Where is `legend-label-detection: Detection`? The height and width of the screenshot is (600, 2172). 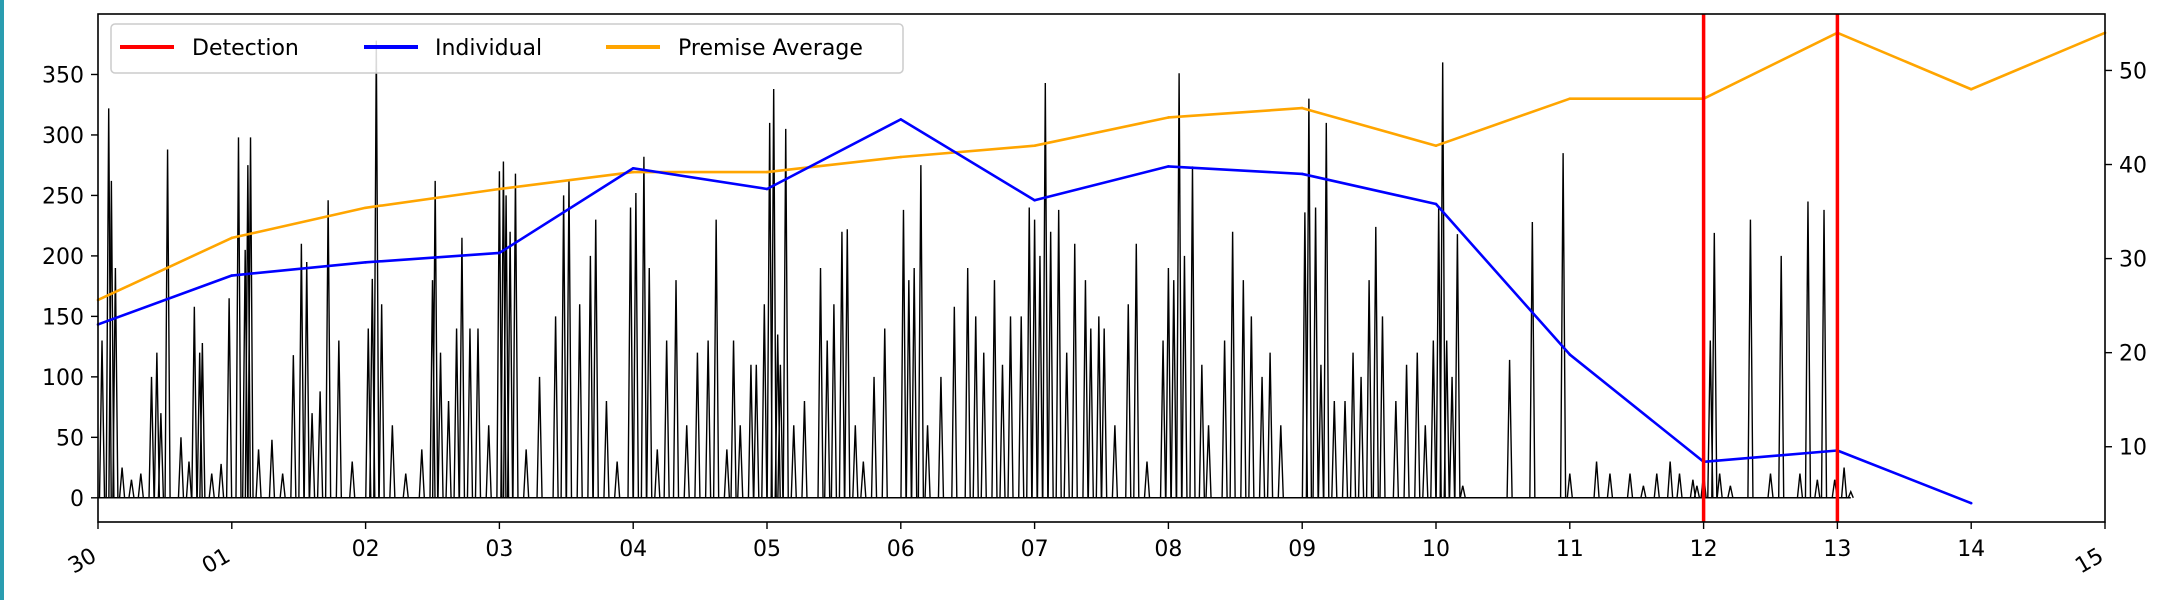 legend-label-detection: Detection is located at coordinates (245, 48).